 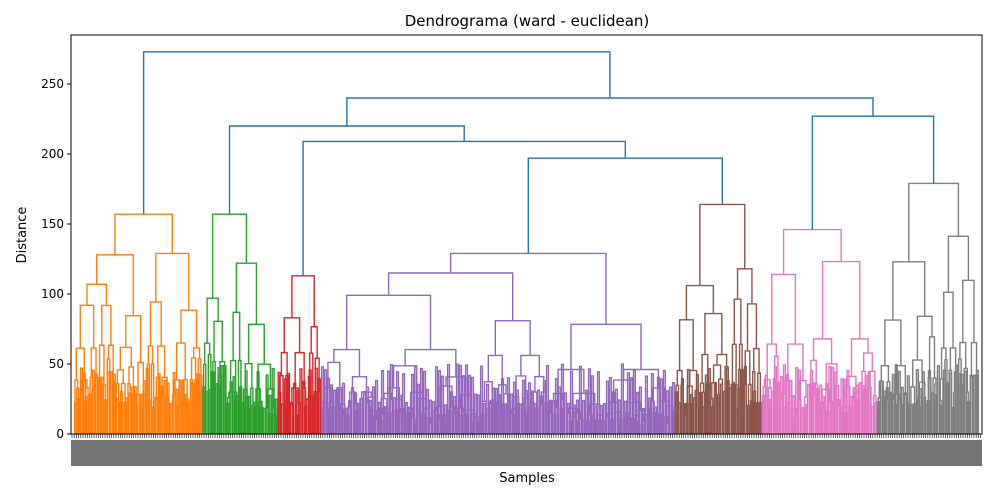 What do you see at coordinates (527, 478) in the screenshot?
I see `x-axis-label: Samples` at bounding box center [527, 478].